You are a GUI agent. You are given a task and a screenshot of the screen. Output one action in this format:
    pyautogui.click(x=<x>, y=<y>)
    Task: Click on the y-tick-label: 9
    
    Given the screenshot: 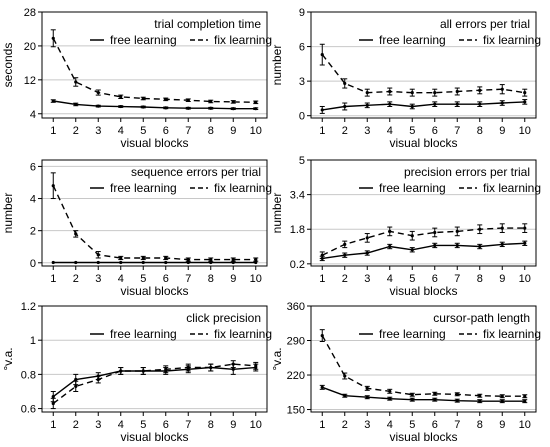 What is the action you would take?
    pyautogui.click(x=302, y=13)
    